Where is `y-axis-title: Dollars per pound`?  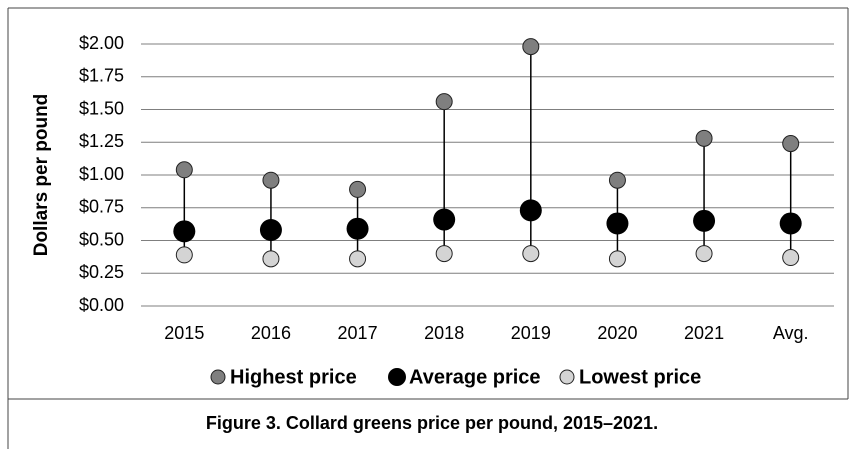 y-axis-title: Dollars per pound is located at coordinates (41, 175).